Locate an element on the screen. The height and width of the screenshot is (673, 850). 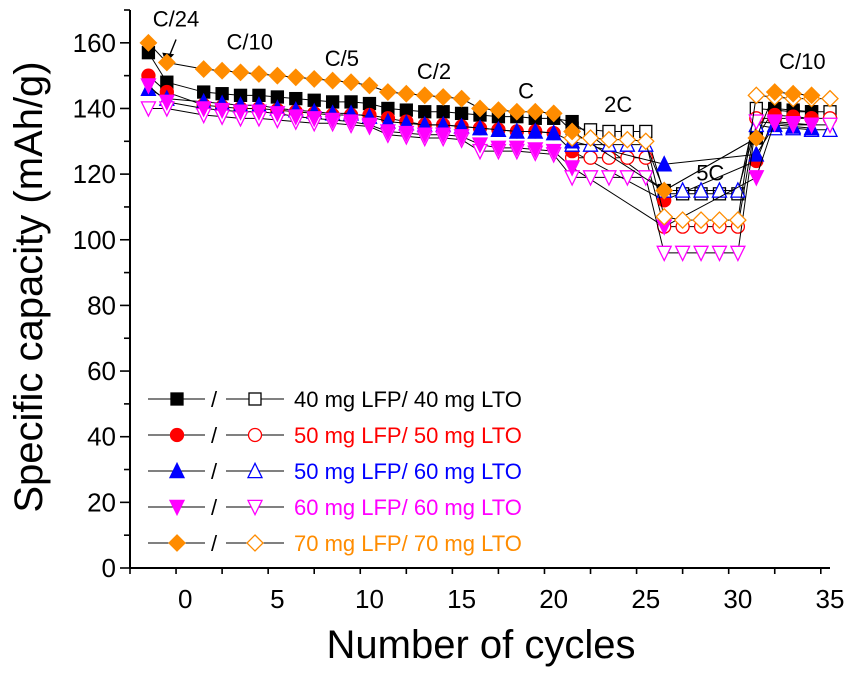
rate-label: C/5 is located at coordinates (342, 58).